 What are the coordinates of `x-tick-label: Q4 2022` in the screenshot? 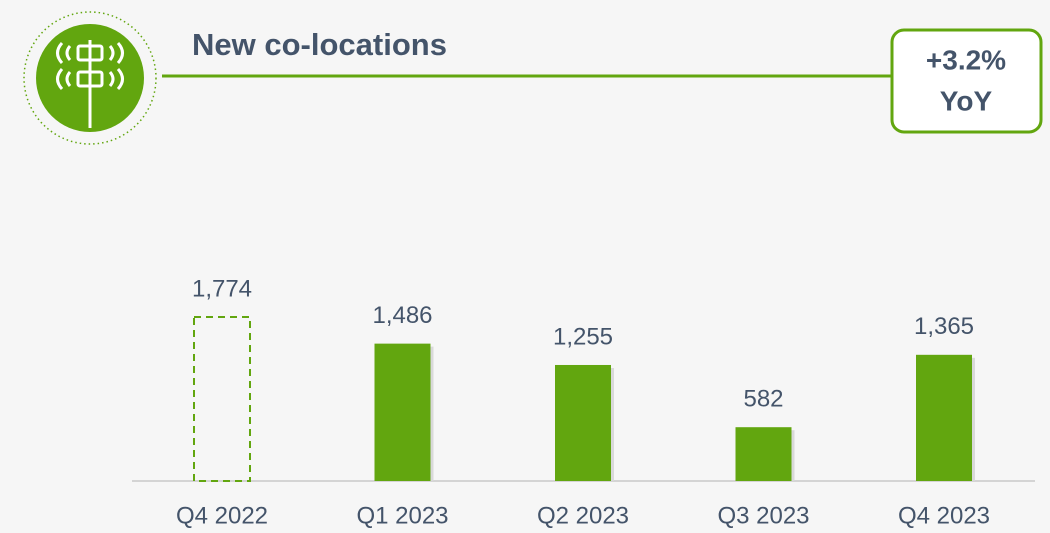 It's located at (222, 515).